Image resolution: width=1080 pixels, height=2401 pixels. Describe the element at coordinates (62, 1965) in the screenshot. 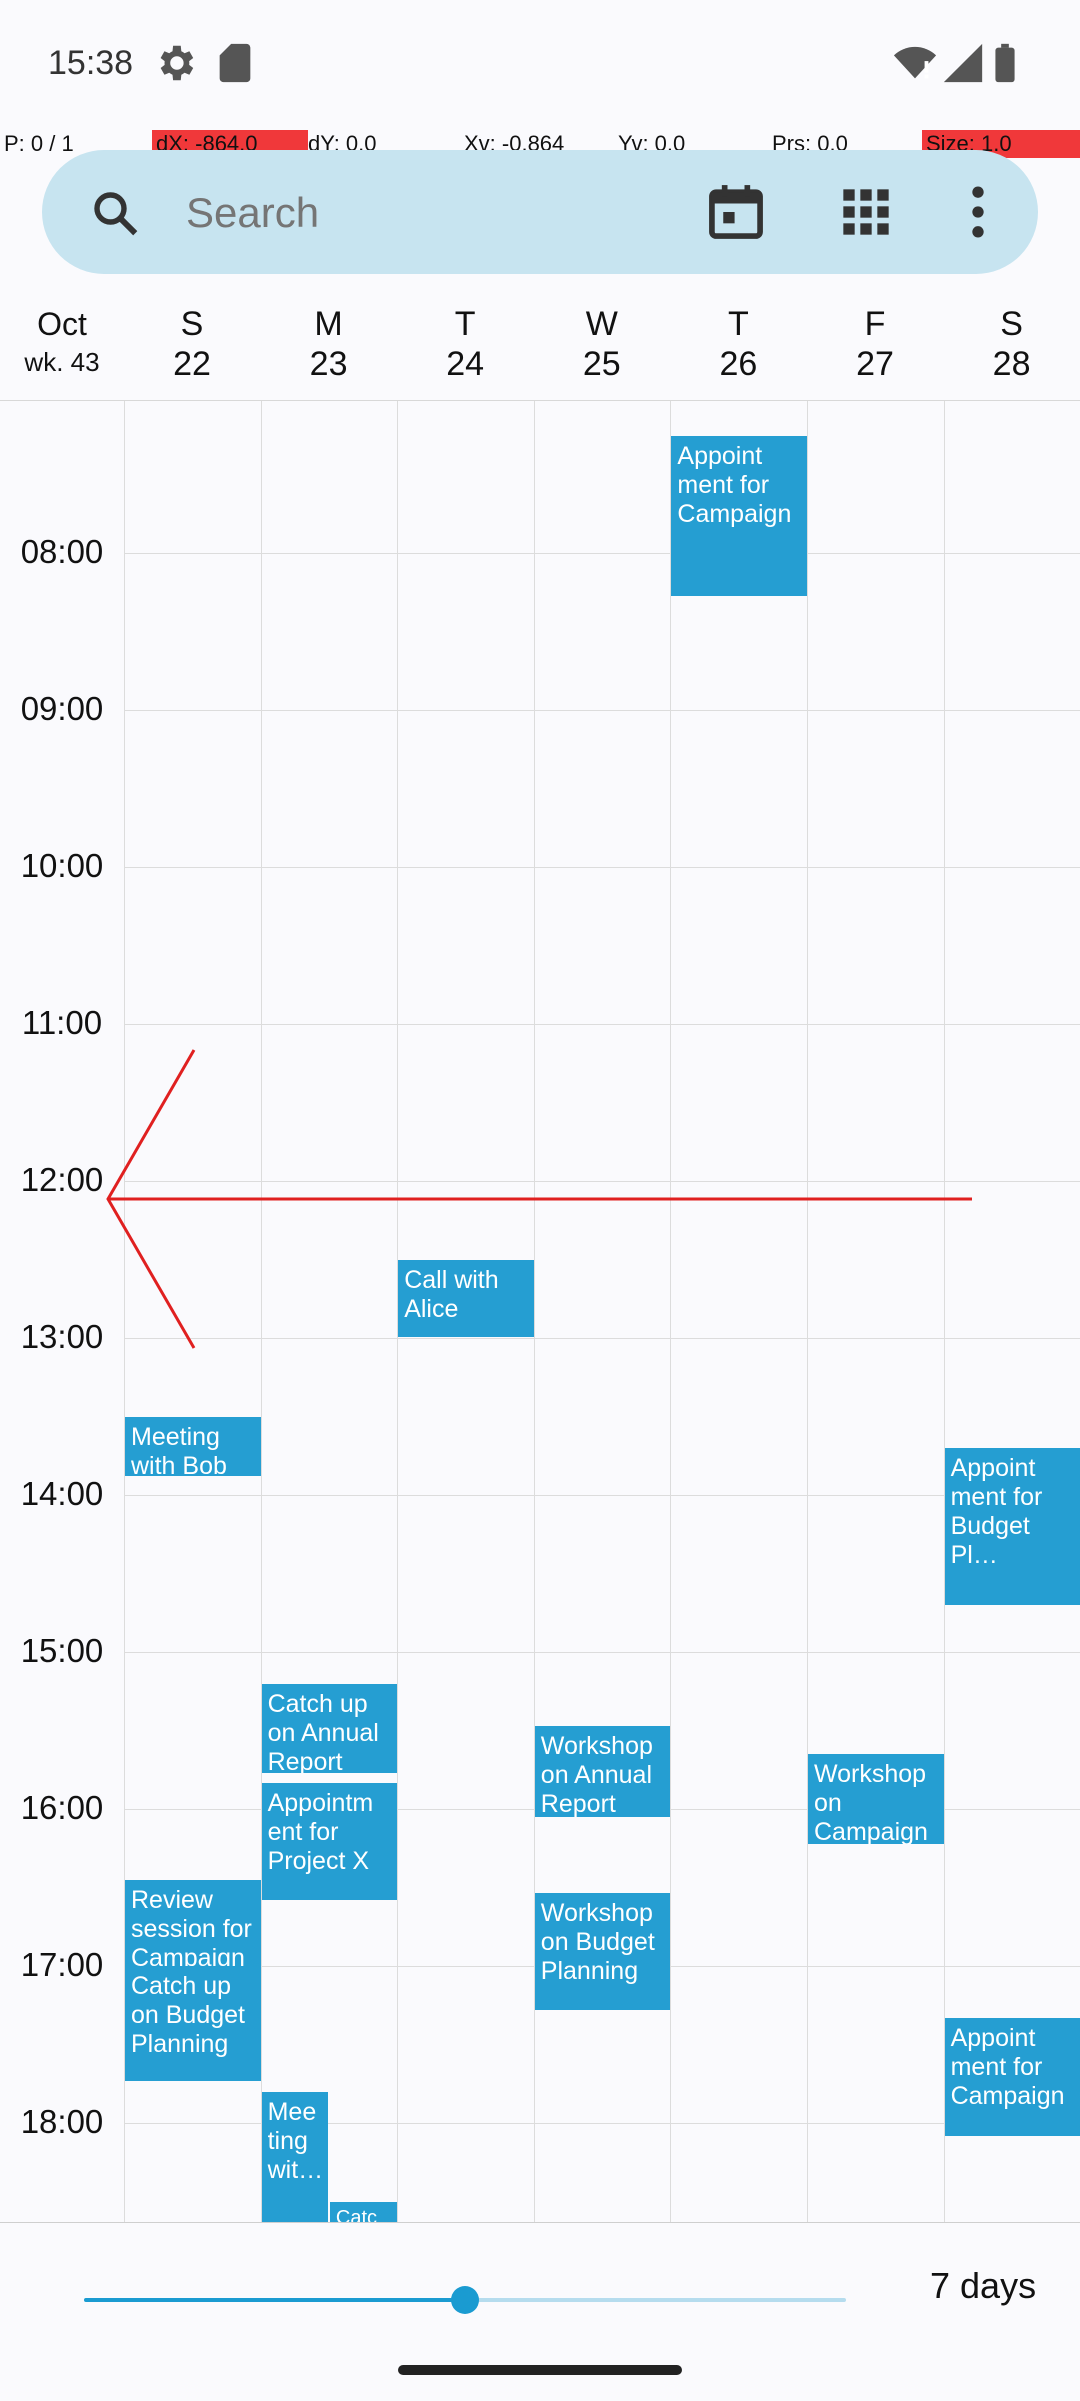

I see `hour-label: 17:00` at that location.